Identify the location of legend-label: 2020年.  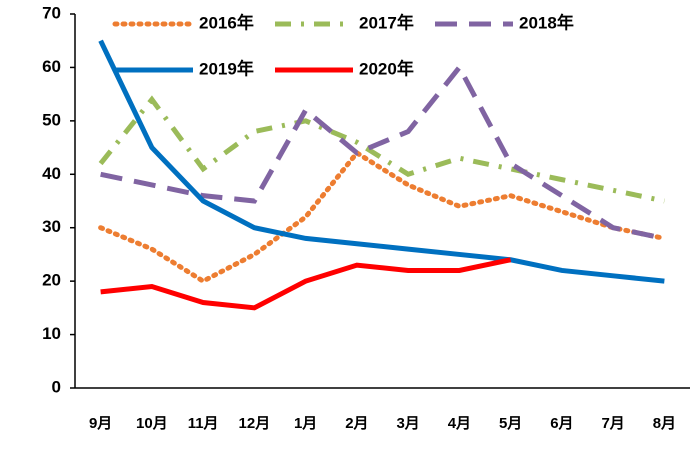
(386, 68).